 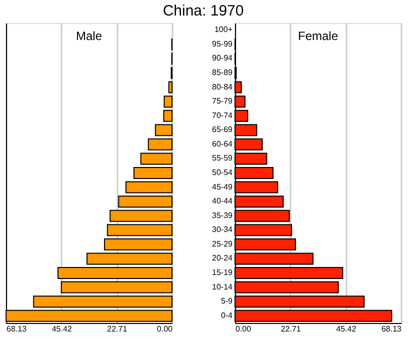 What do you see at coordinates (223, 201) in the screenshot?
I see `y-tick-label: 40-44` at bounding box center [223, 201].